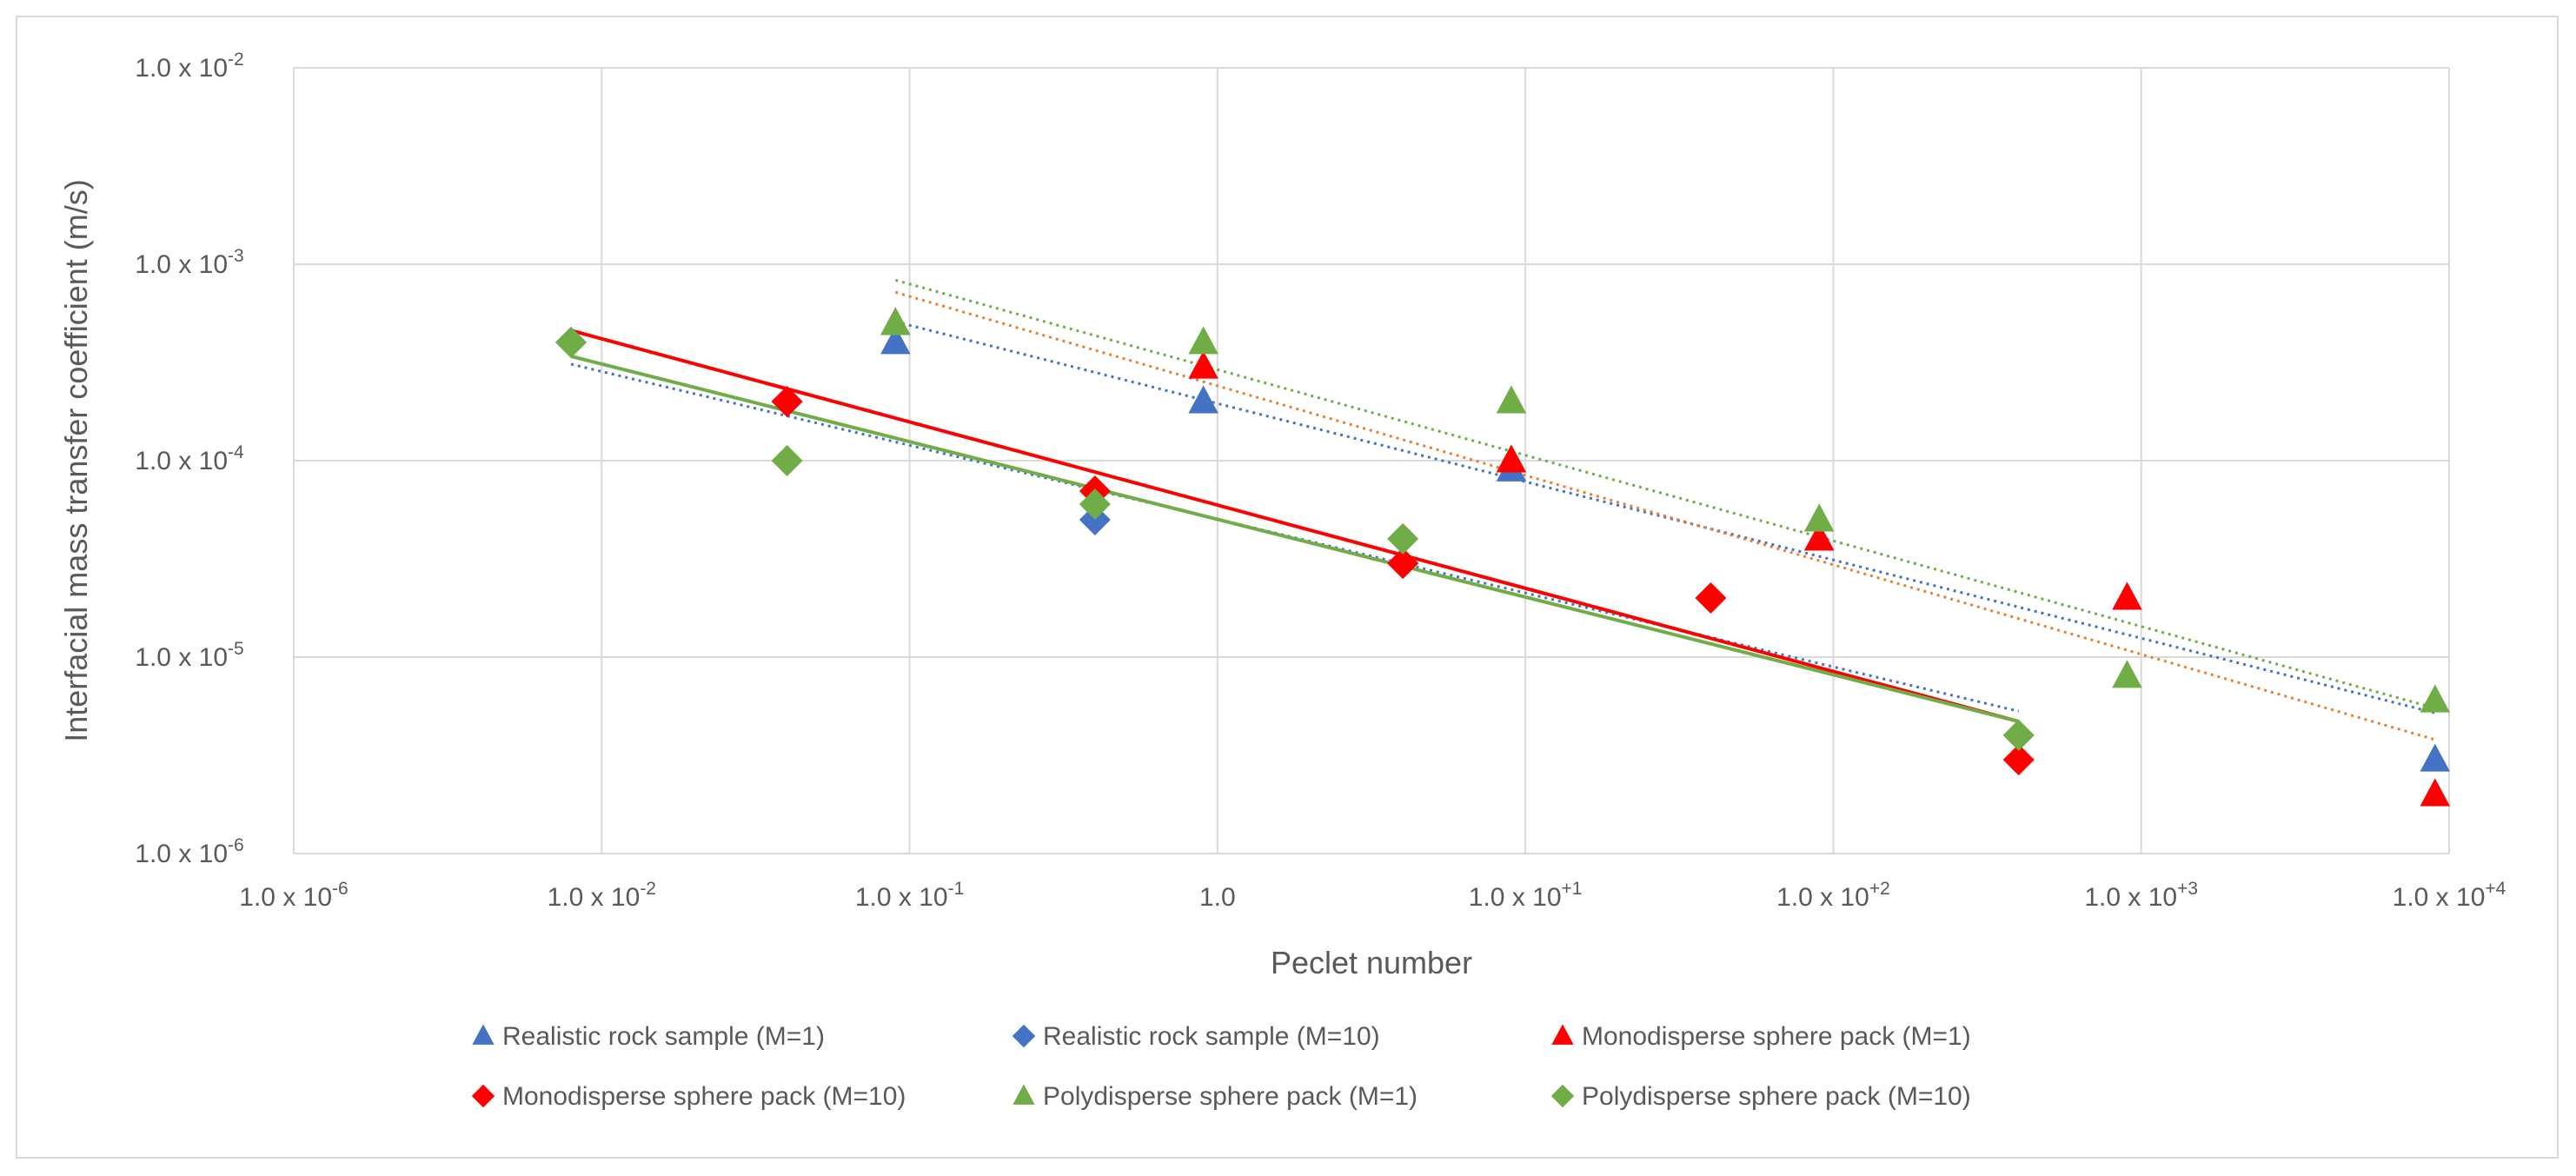 The image size is (2576, 1176). What do you see at coordinates (189, 66) in the screenshot?
I see `y-tick-label: 1.0 x 10⁻²` at bounding box center [189, 66].